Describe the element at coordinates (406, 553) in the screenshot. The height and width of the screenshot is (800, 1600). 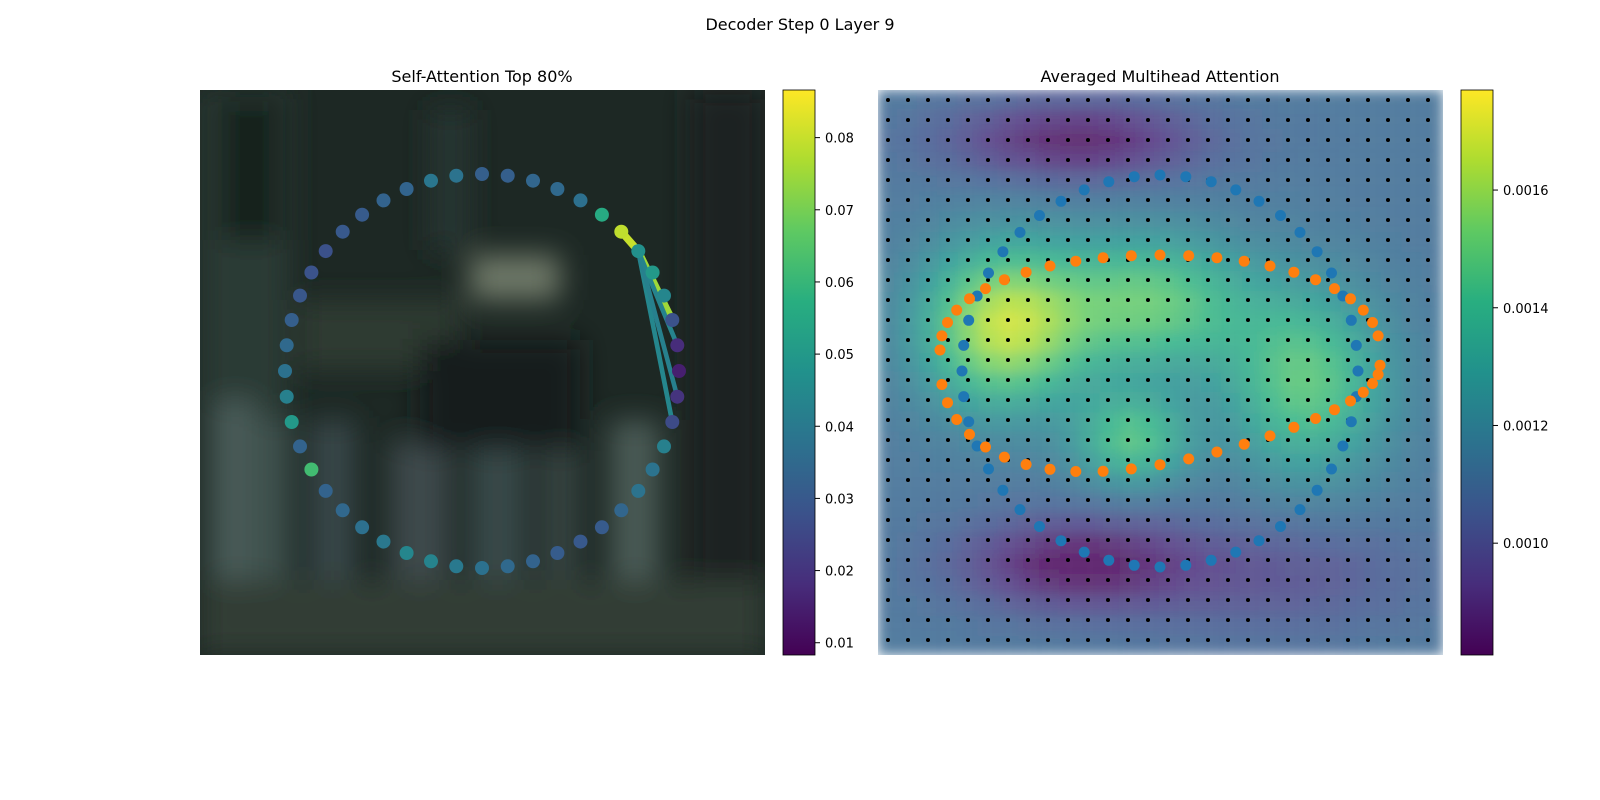
I see `attention-point` at that location.